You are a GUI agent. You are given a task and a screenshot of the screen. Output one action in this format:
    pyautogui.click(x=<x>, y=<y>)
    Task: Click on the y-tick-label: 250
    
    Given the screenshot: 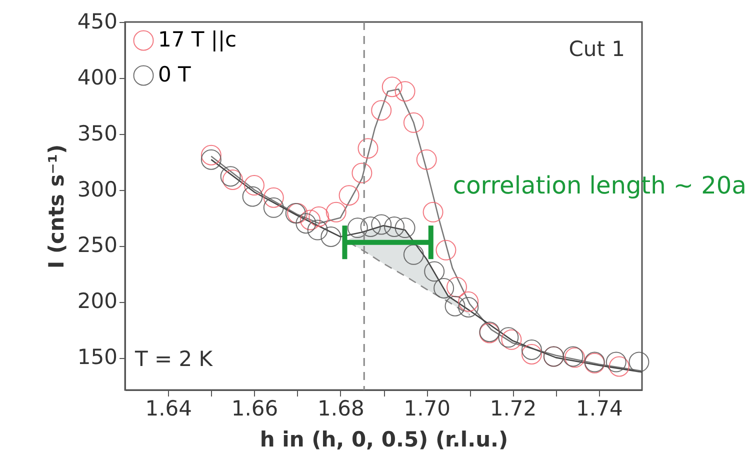 What is the action you would take?
    pyautogui.click(x=97, y=245)
    